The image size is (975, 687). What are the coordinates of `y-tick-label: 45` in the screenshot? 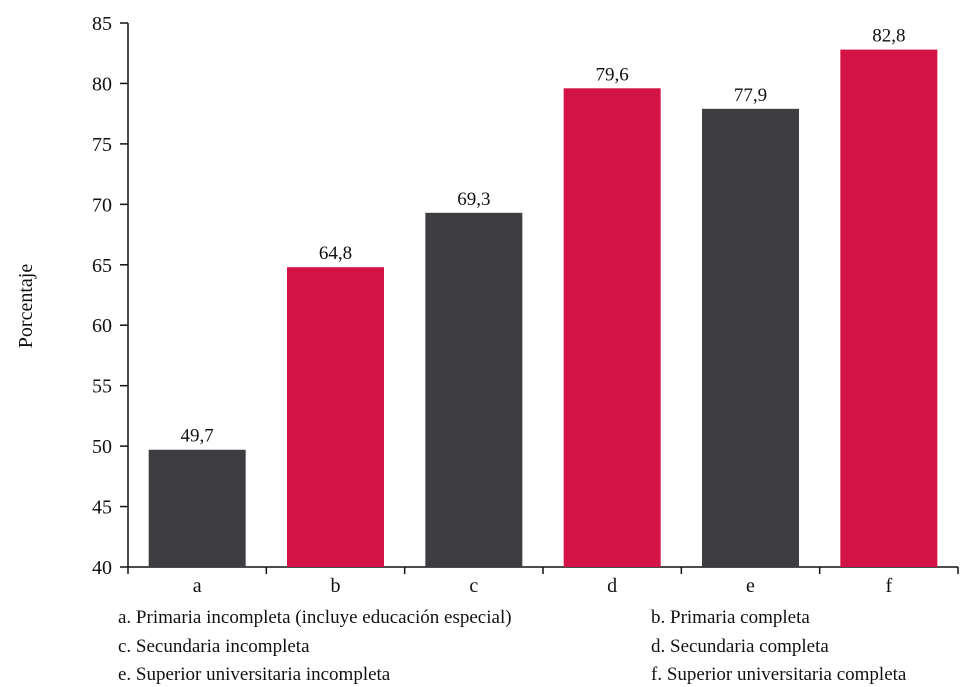 It's located at (102, 508).